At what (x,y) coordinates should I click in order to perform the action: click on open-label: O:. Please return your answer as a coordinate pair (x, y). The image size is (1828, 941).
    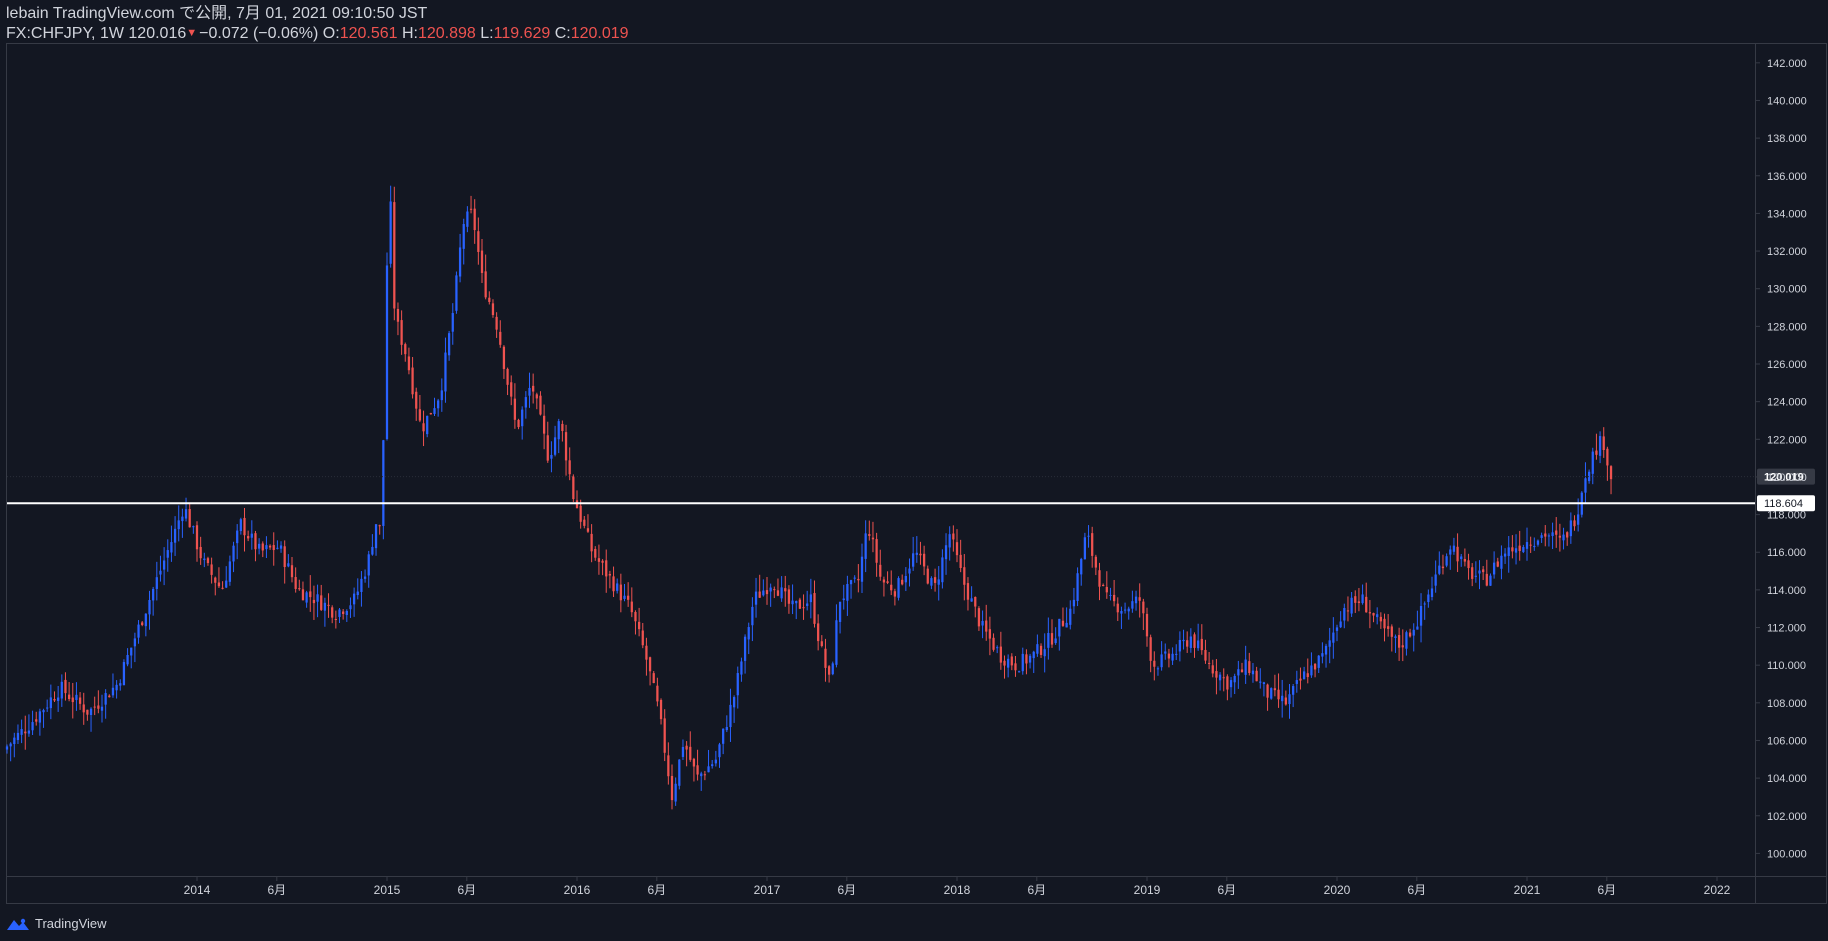
    Looking at the image, I should click on (331, 33).